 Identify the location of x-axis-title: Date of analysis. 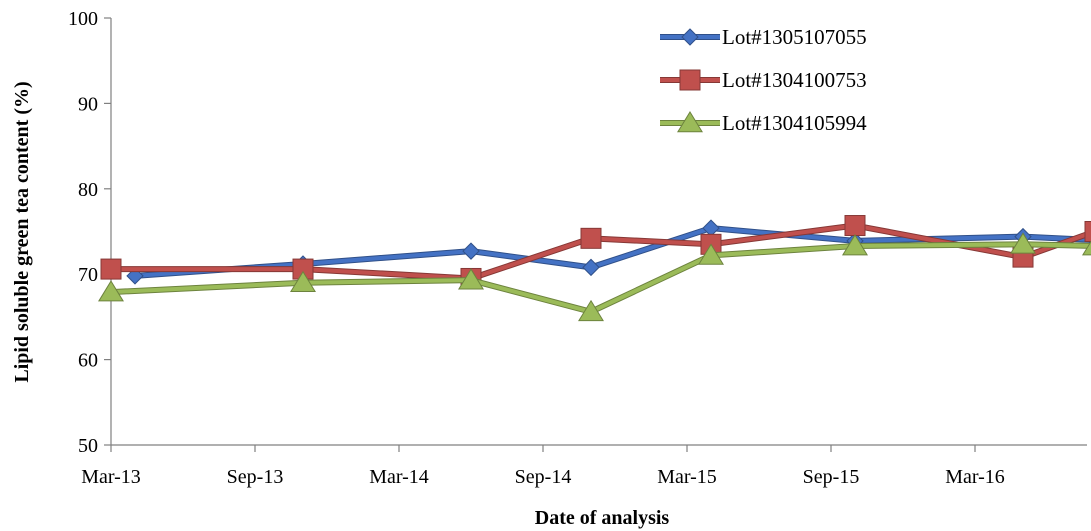
(602, 518).